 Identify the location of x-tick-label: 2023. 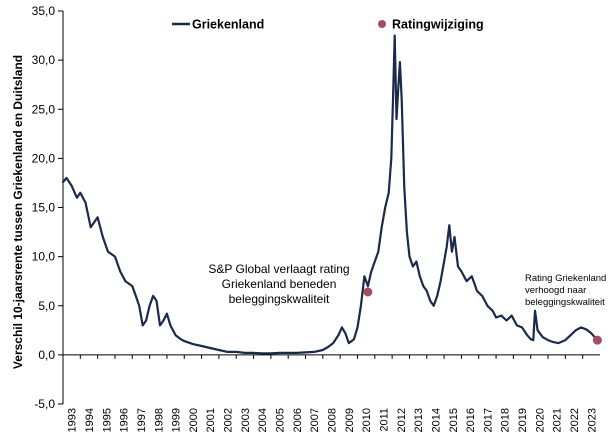
(592, 420).